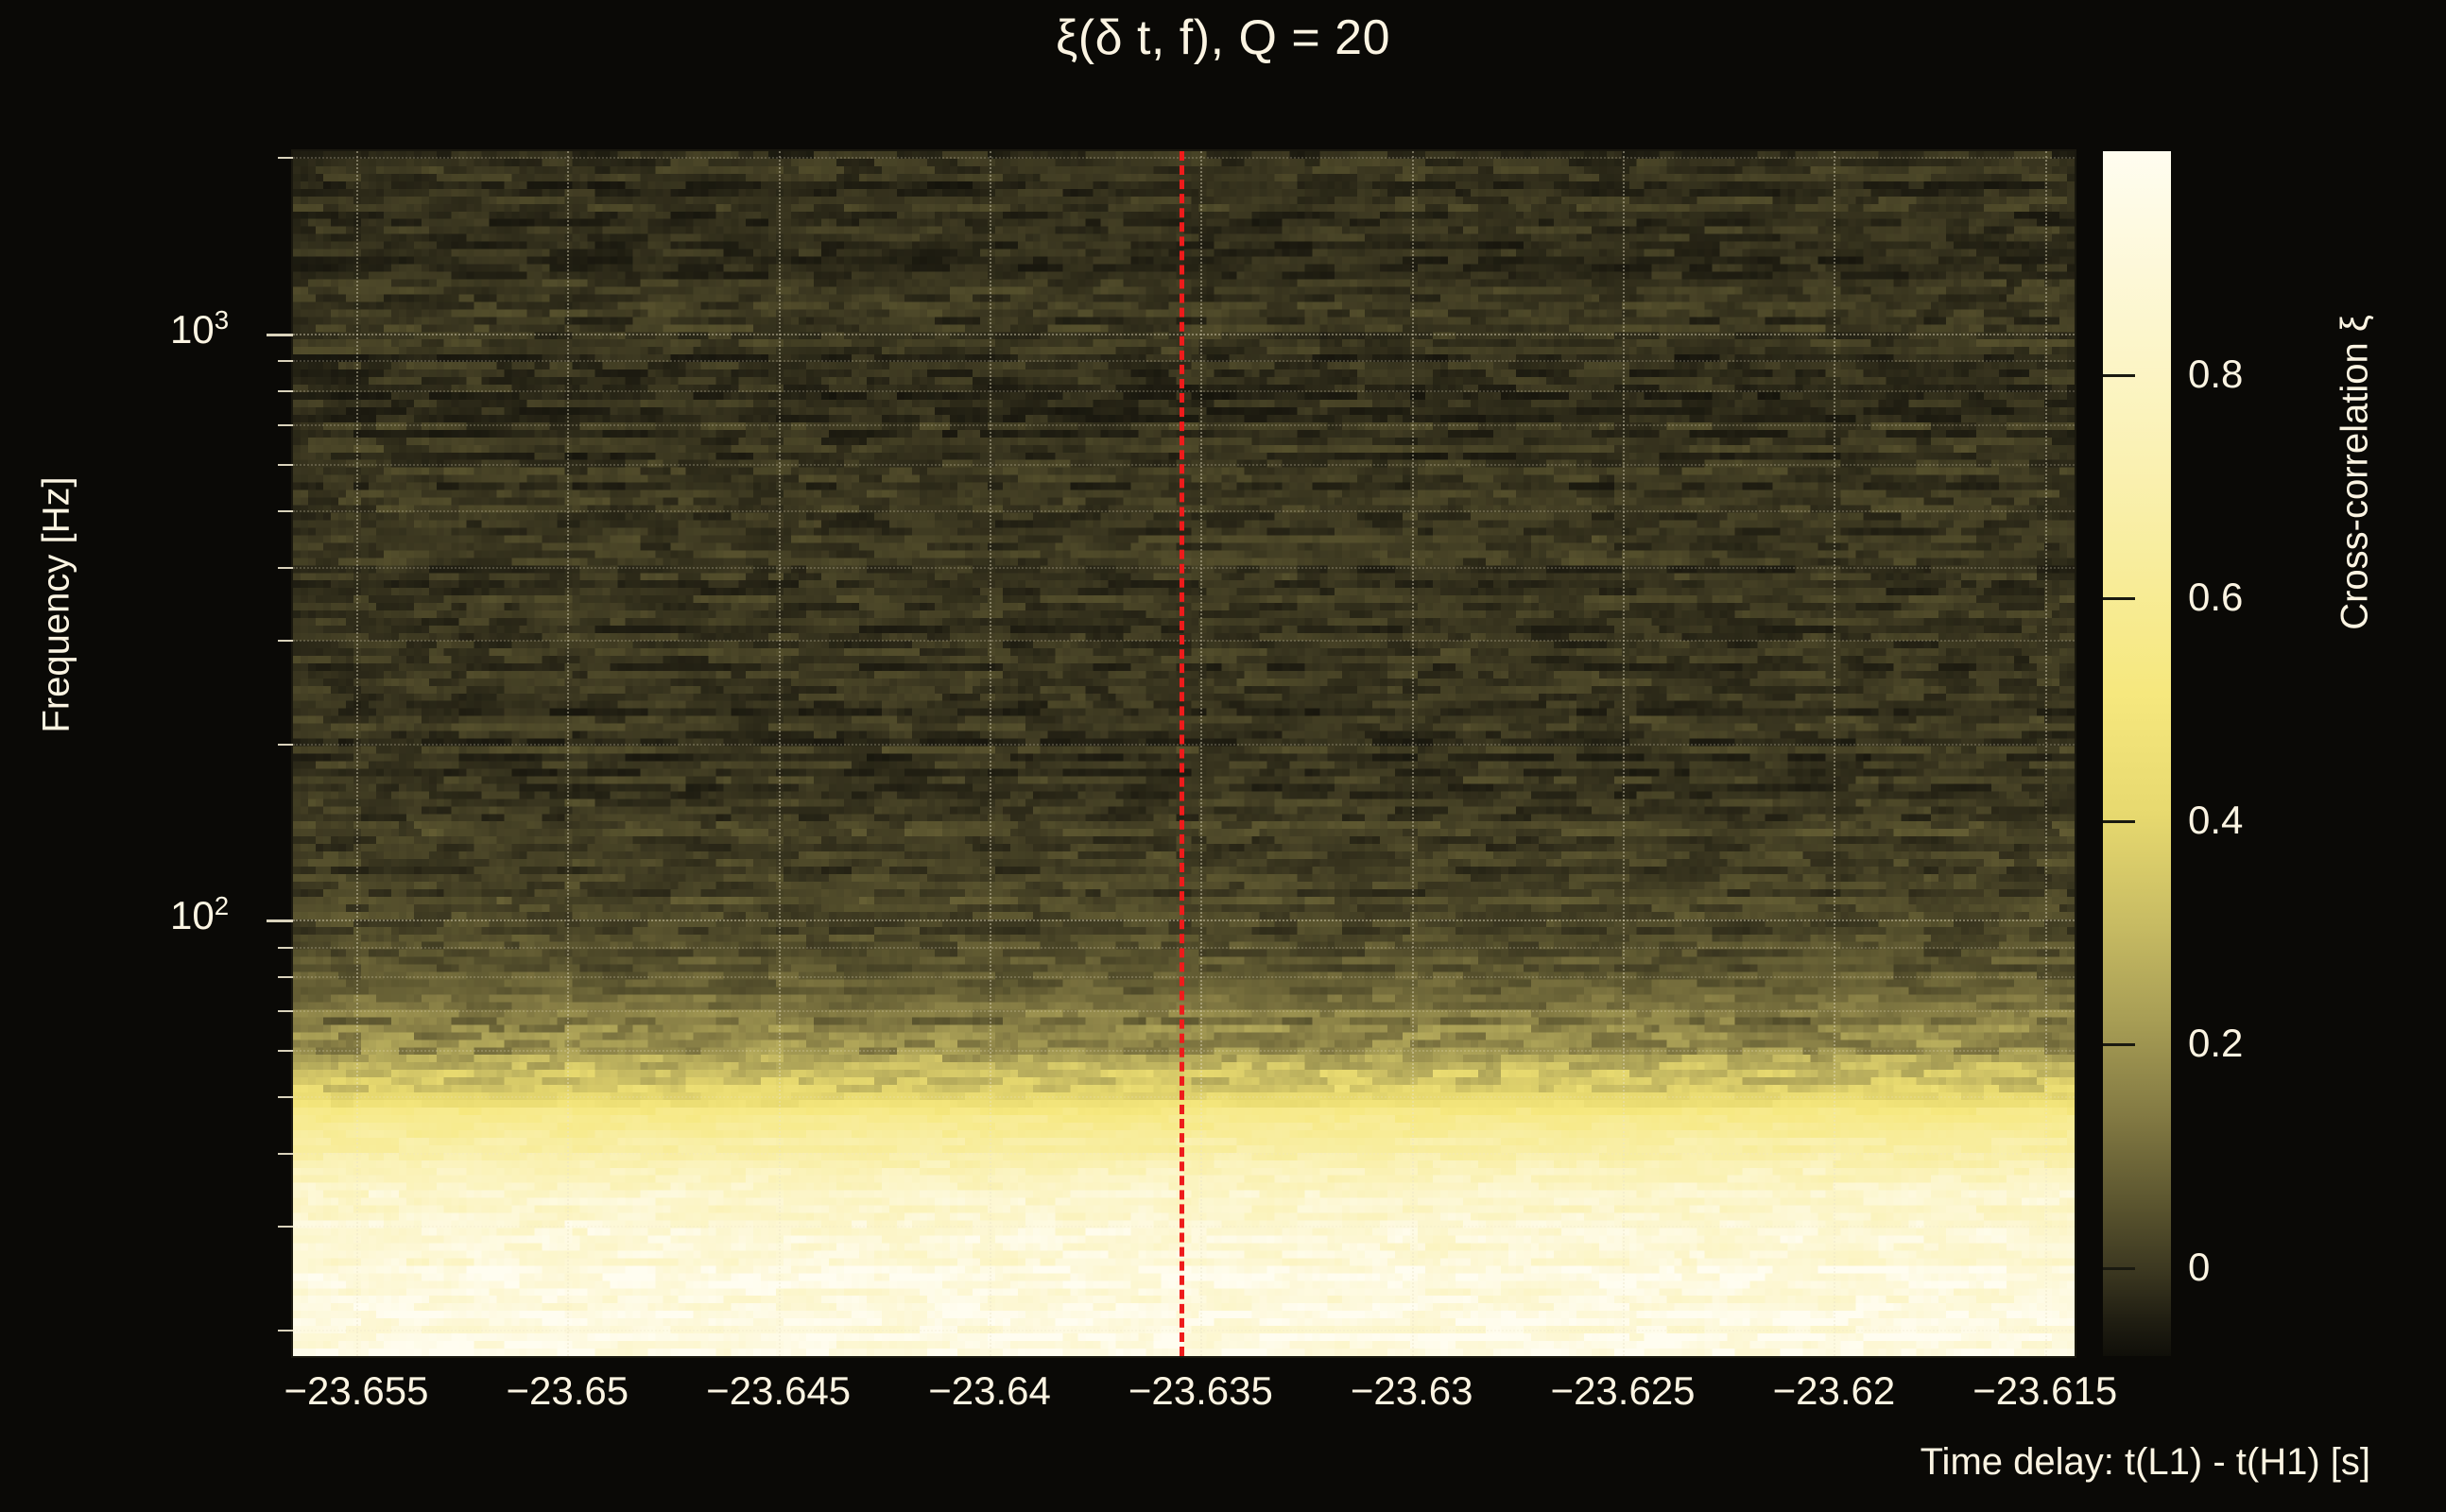  What do you see at coordinates (2216, 820) in the screenshot?
I see `colorbar-tick-label: 0.4` at bounding box center [2216, 820].